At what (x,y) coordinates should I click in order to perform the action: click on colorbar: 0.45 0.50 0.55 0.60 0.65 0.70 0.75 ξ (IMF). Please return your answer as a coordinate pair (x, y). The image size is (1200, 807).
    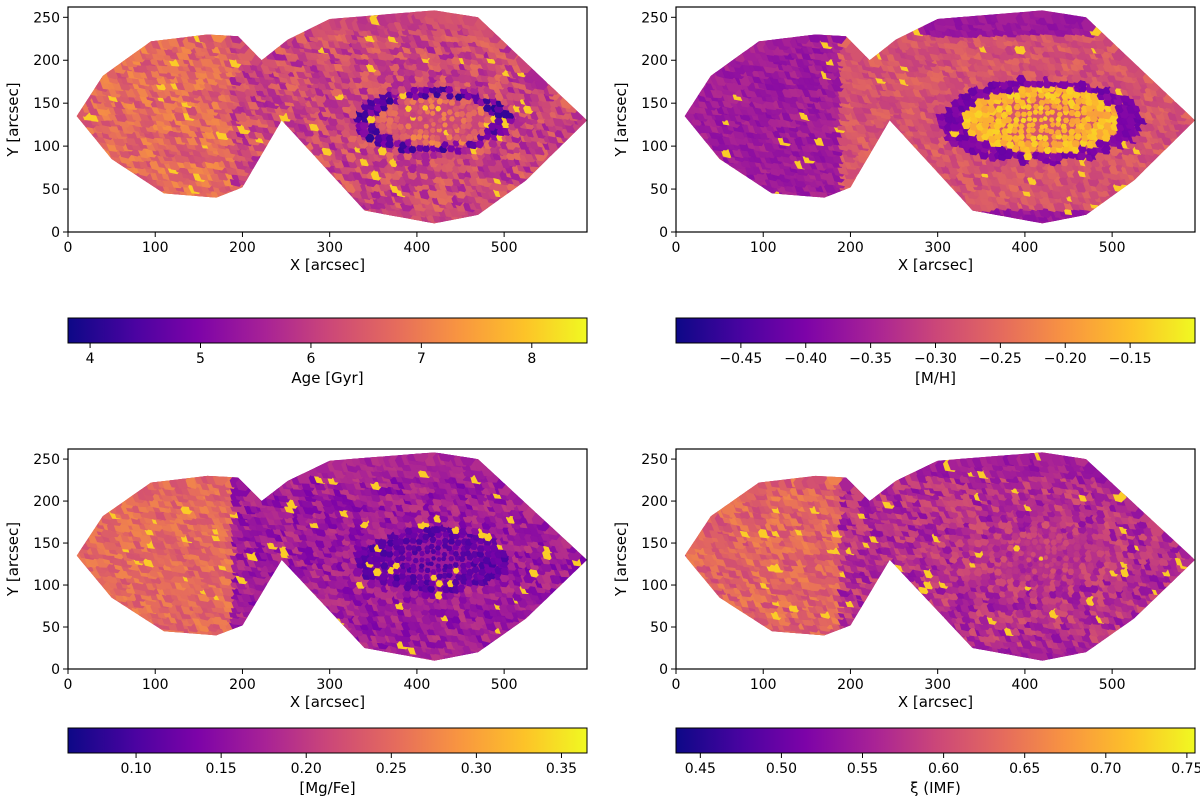
    Looking at the image, I should click on (937, 762).